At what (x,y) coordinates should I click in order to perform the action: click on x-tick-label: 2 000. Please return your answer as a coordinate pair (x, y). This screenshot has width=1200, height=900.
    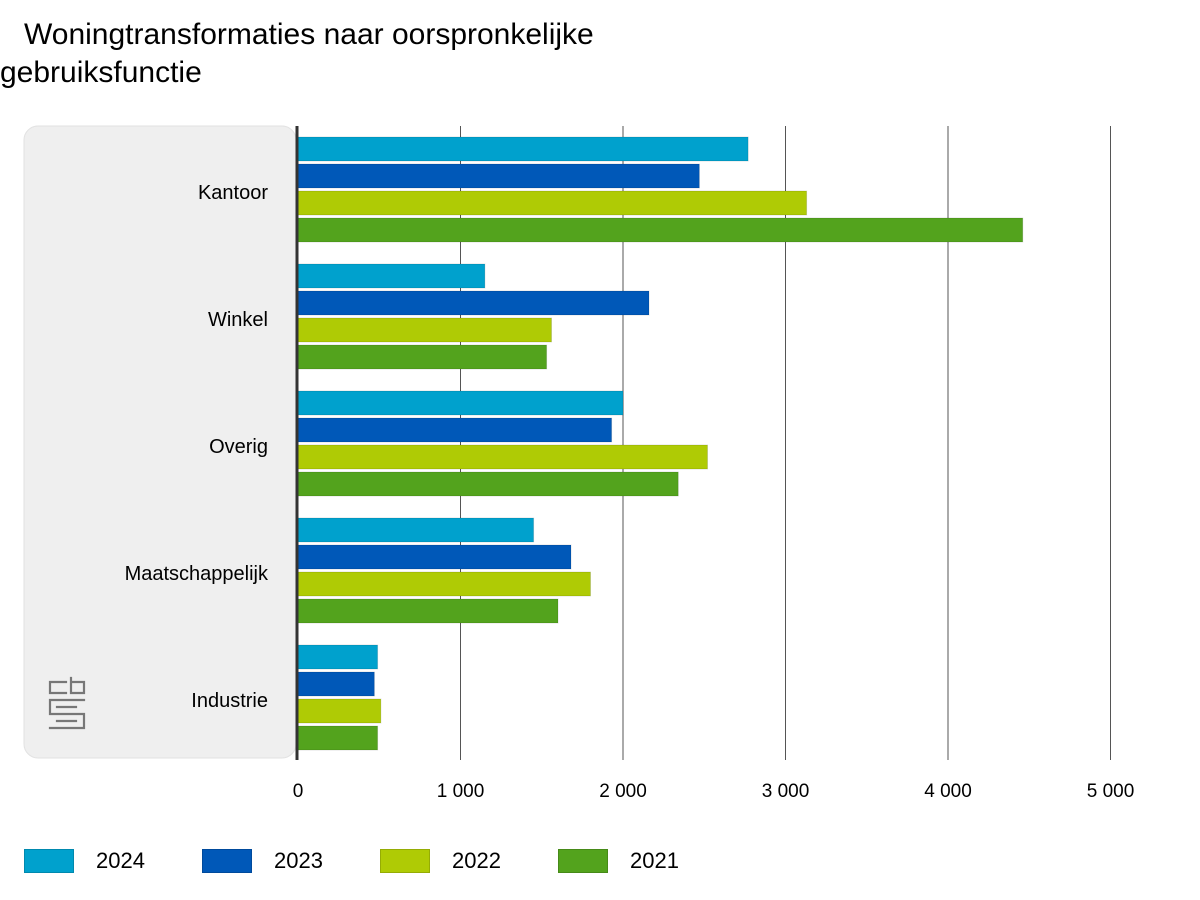
    Looking at the image, I should click on (623, 791).